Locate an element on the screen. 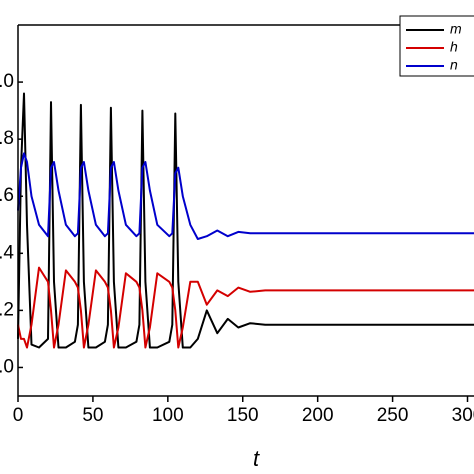 This screenshot has height=474, width=474. x-tick-label: 50 is located at coordinates (92, 415).